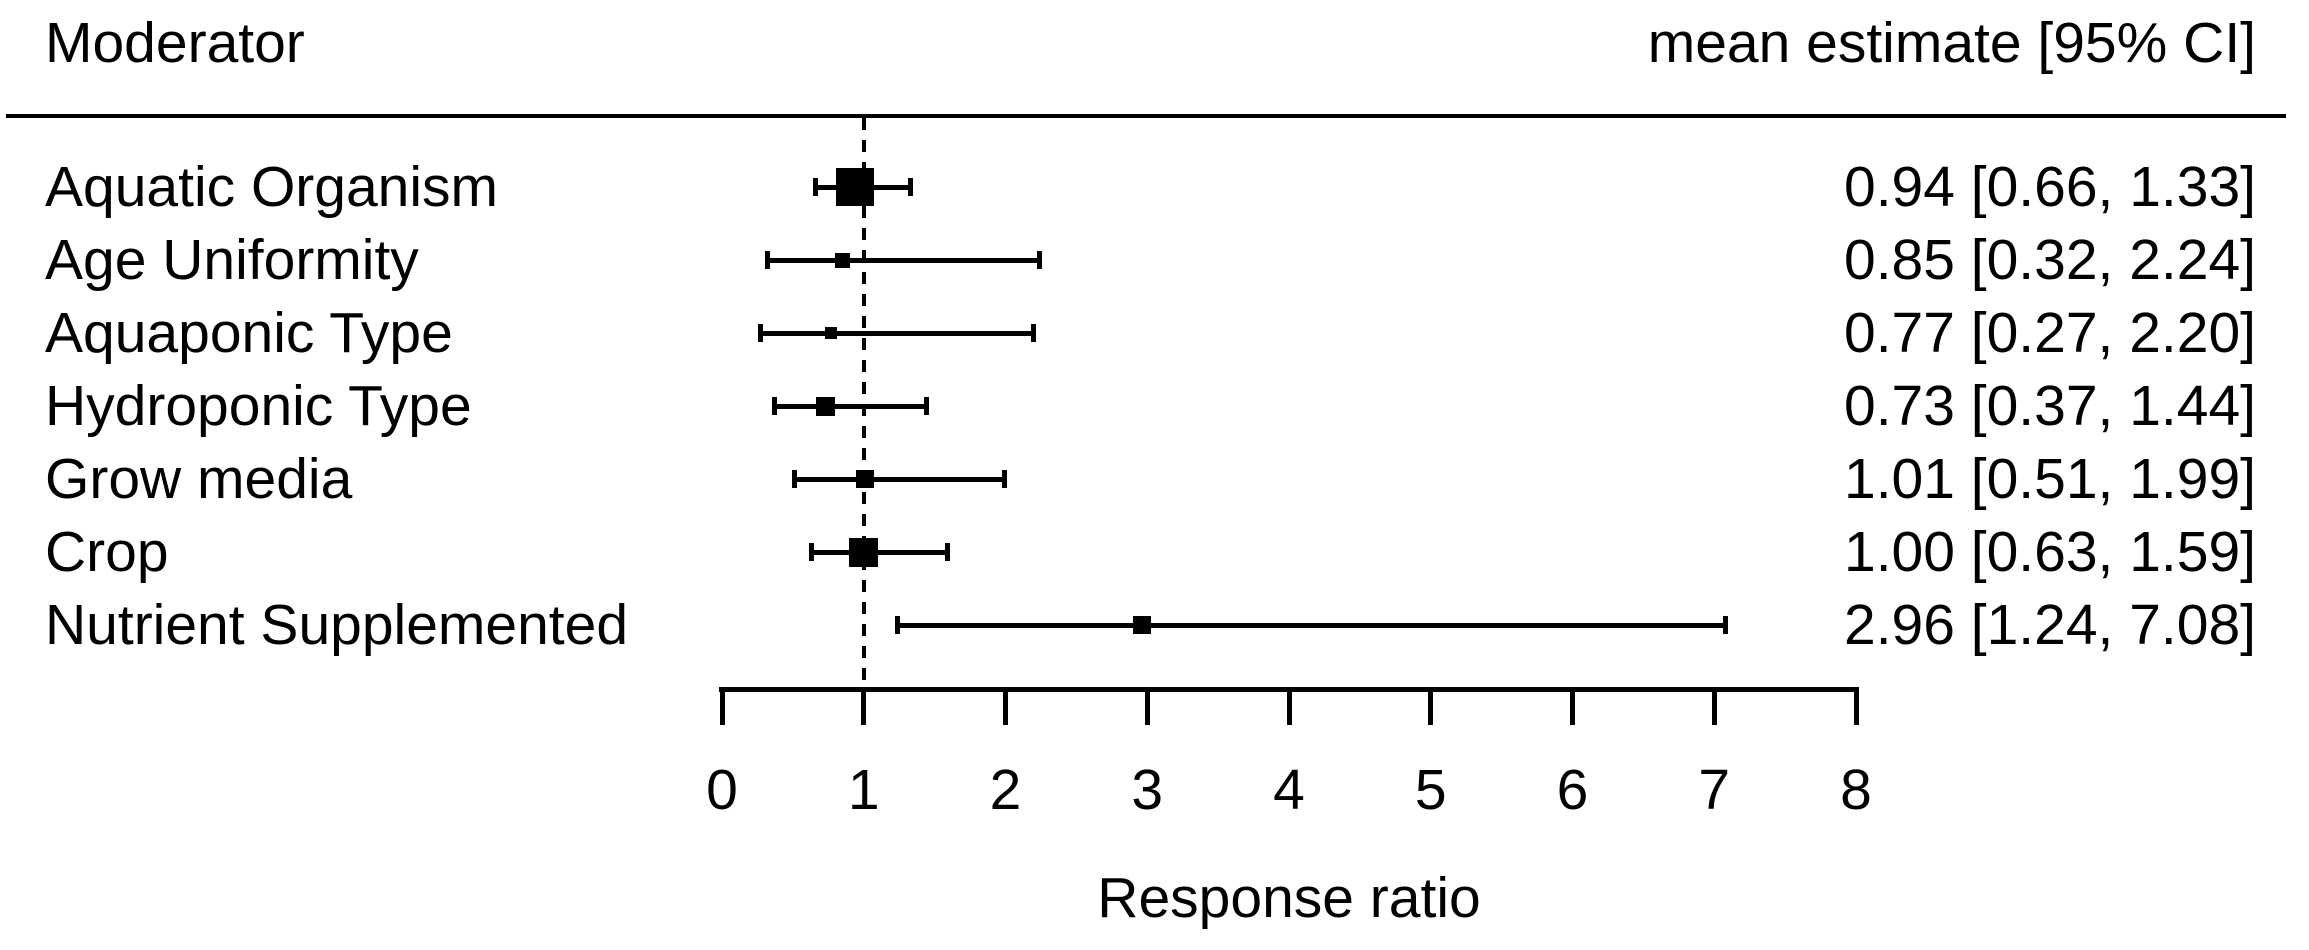  I want to click on estimate-value: 0.85 [0.32, 2.24], so click(2050, 259).